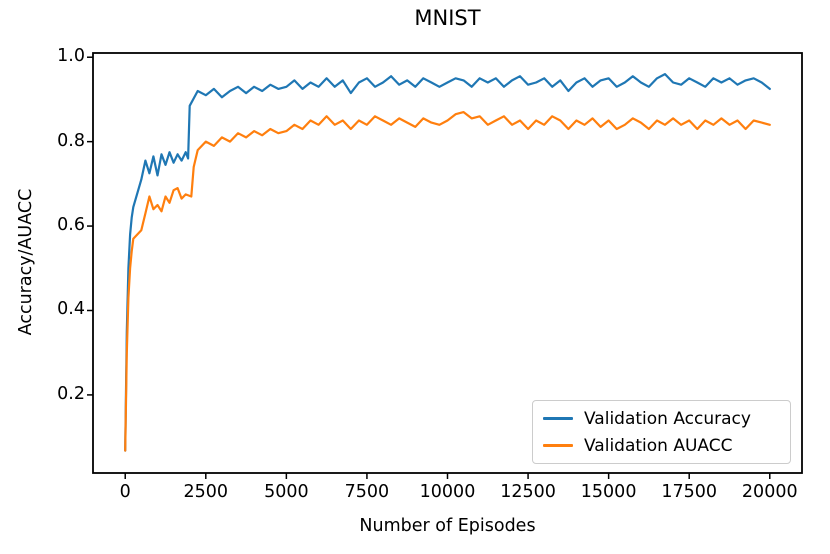 This screenshot has width=830, height=554. What do you see at coordinates (608, 492) in the screenshot?
I see `x-tick-label: 15000` at bounding box center [608, 492].